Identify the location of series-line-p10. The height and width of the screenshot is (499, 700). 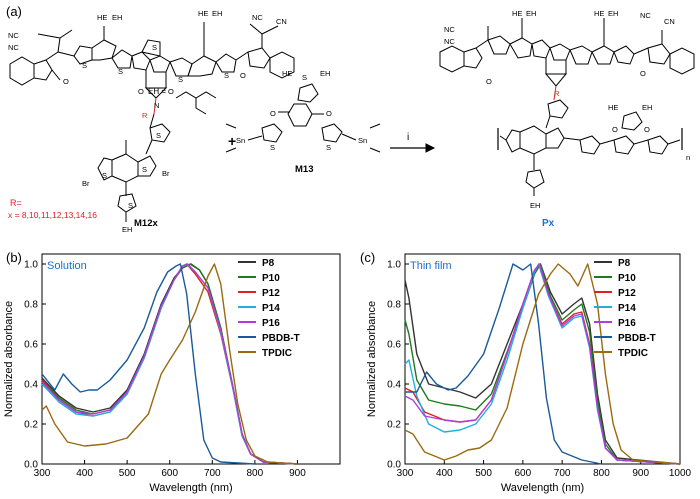
(169, 364).